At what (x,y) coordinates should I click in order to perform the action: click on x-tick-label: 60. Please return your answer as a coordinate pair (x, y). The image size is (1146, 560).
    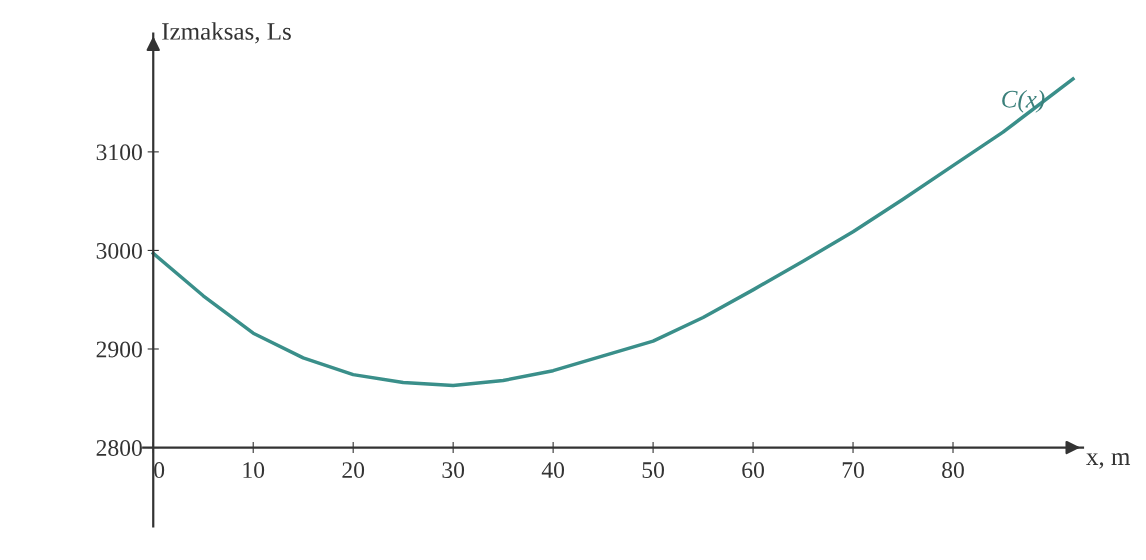
    Looking at the image, I should click on (753, 470).